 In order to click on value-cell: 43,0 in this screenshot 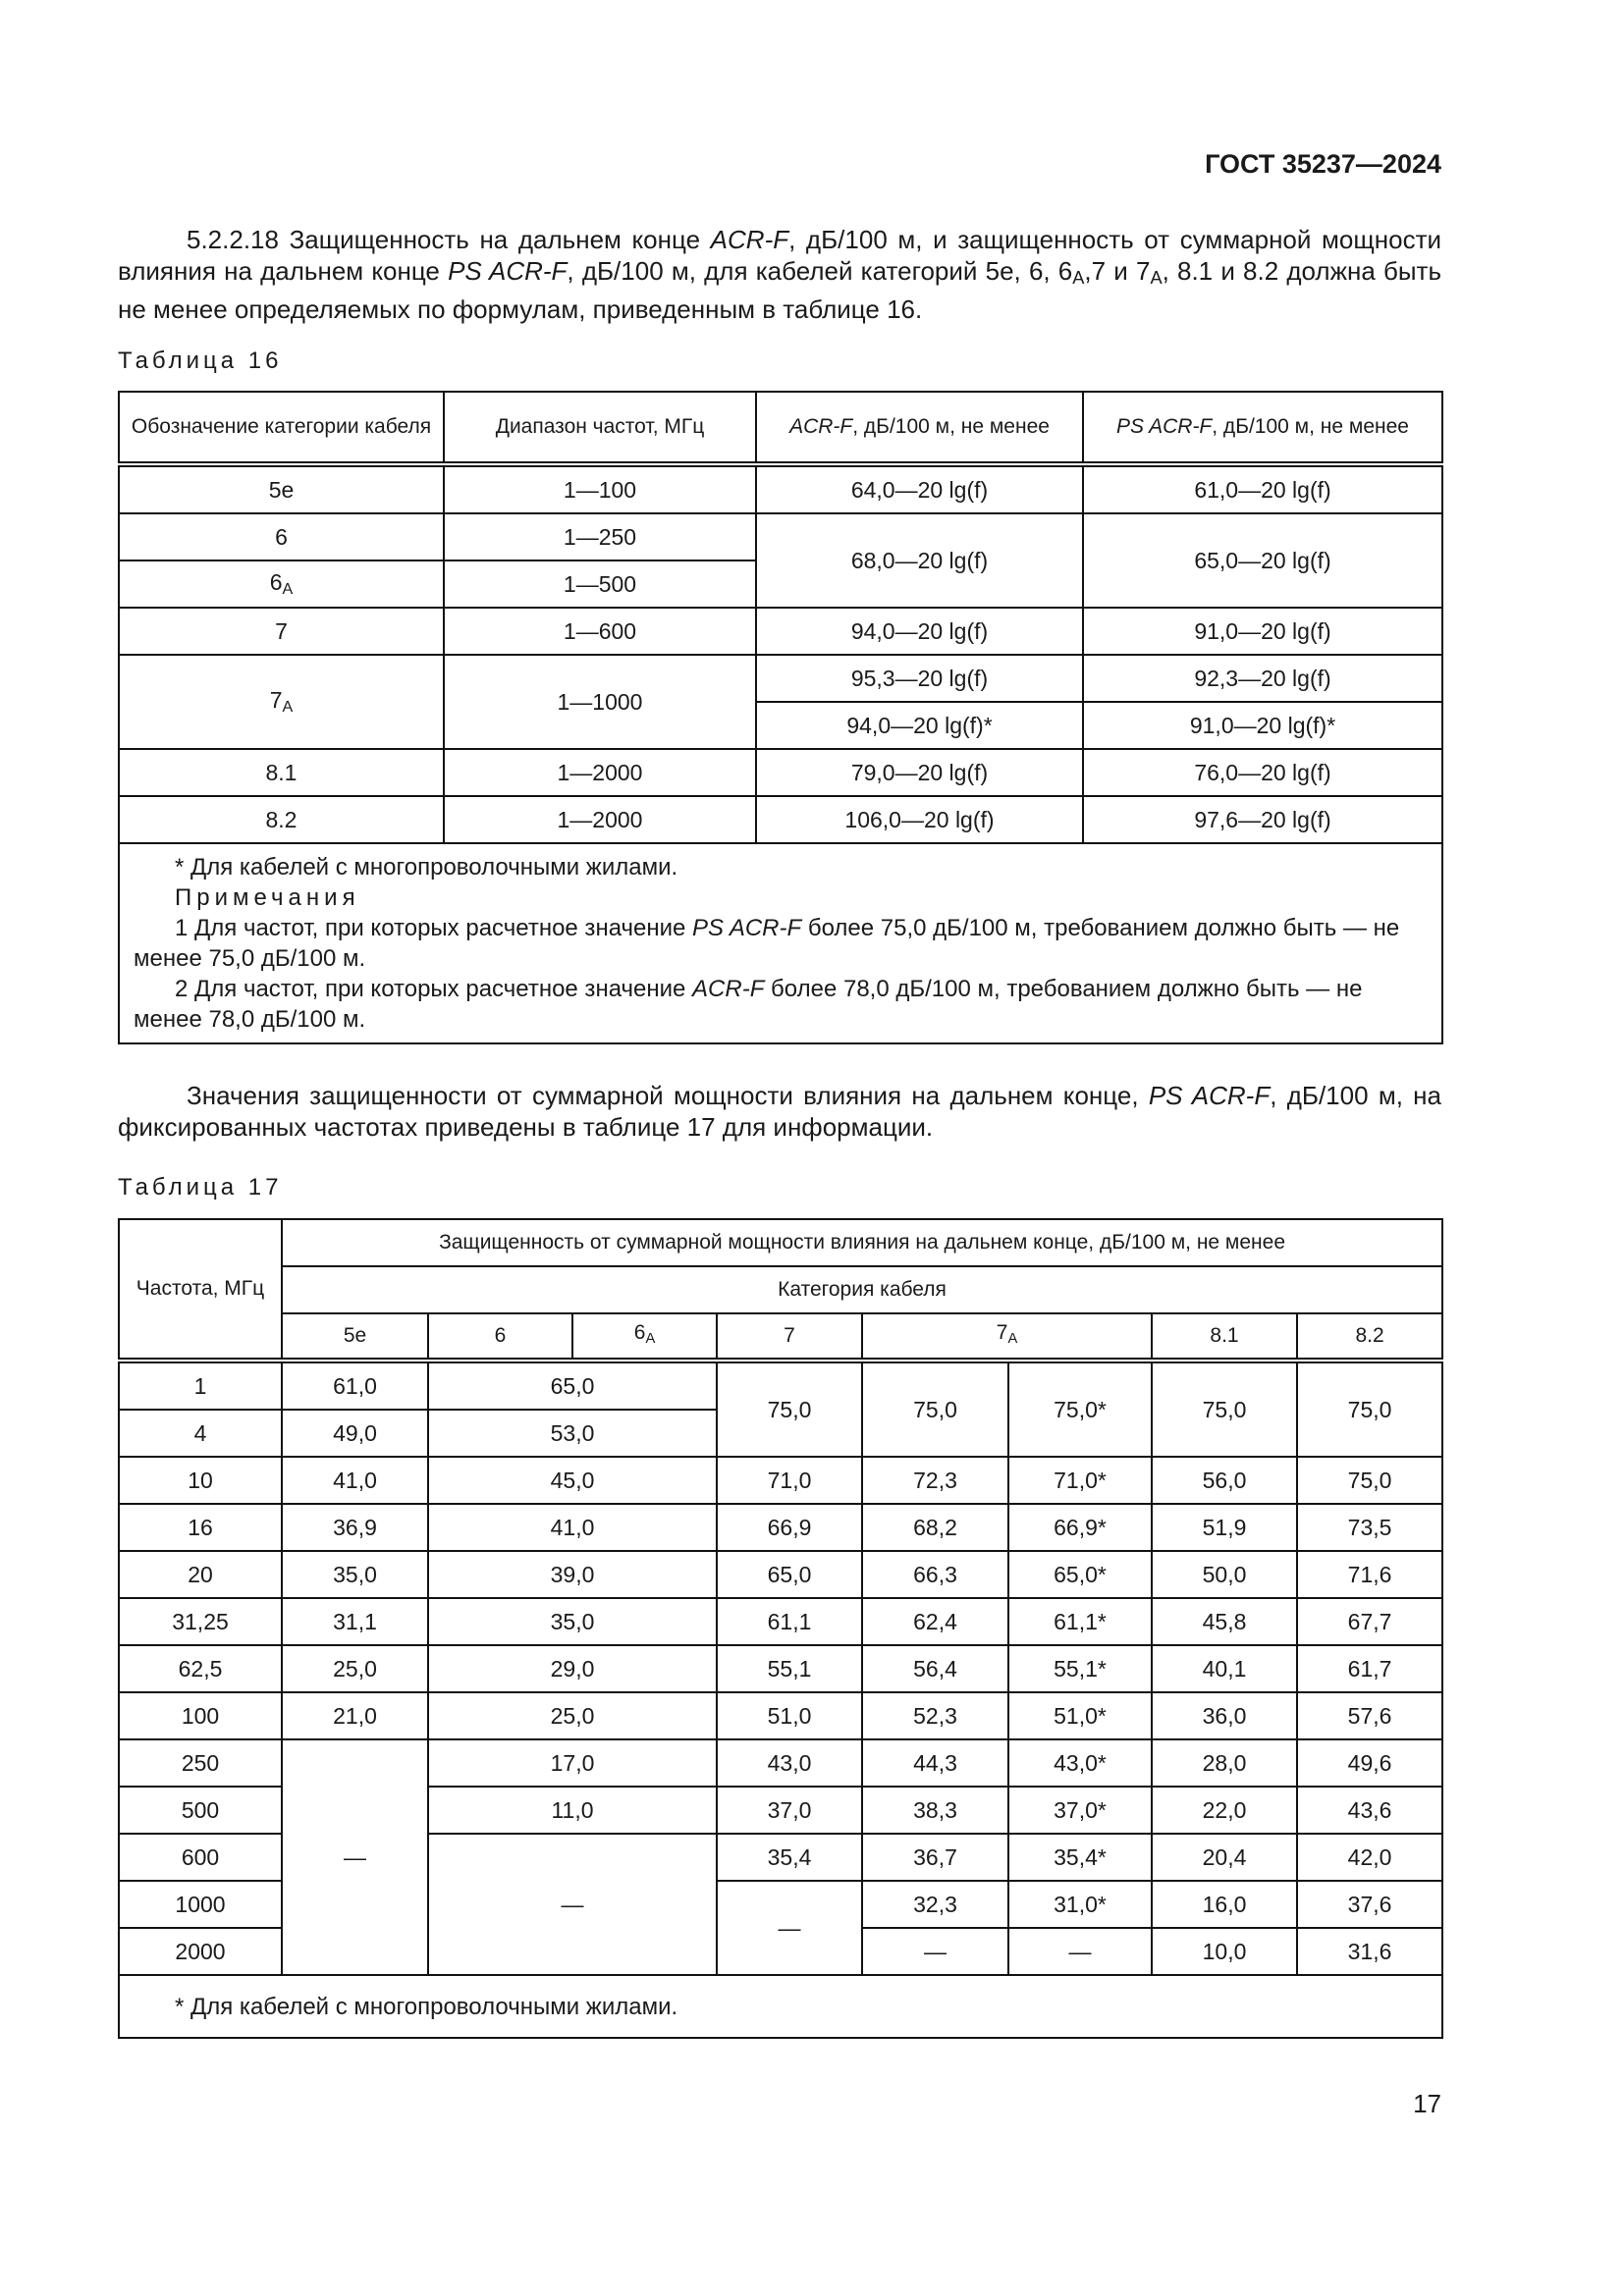, I will do `click(789, 1763)`.